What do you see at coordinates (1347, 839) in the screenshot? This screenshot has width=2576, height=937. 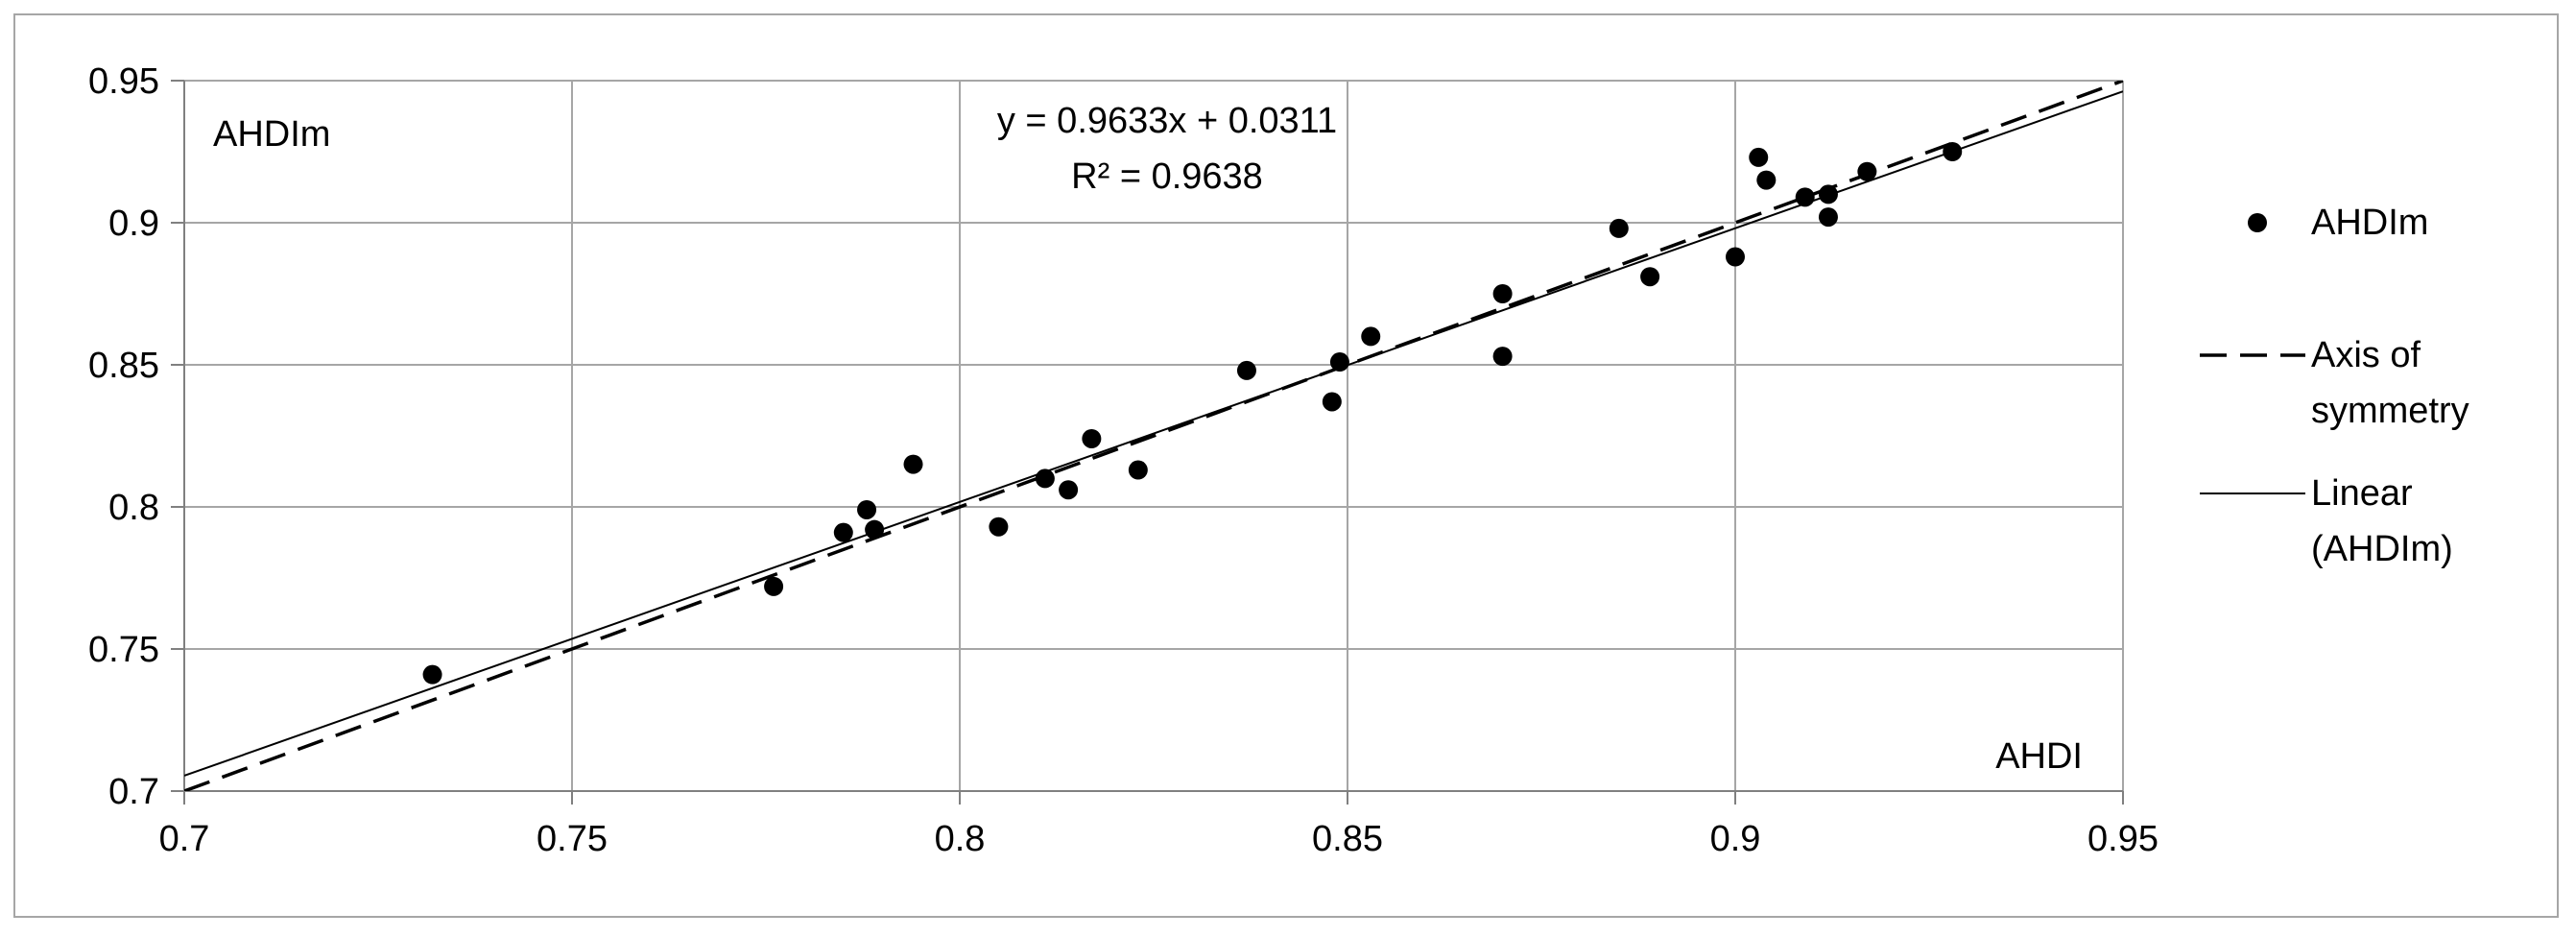 I see `x-tick-label: 0.85` at bounding box center [1347, 839].